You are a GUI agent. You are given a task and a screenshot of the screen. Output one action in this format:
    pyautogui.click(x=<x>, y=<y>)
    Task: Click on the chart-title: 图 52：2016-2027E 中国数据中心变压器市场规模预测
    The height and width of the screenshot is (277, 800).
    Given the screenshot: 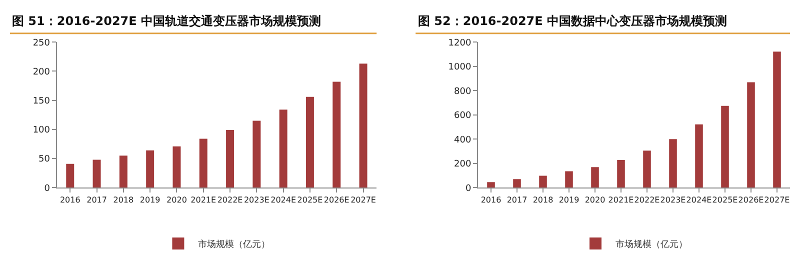 What is the action you would take?
    pyautogui.click(x=573, y=21)
    